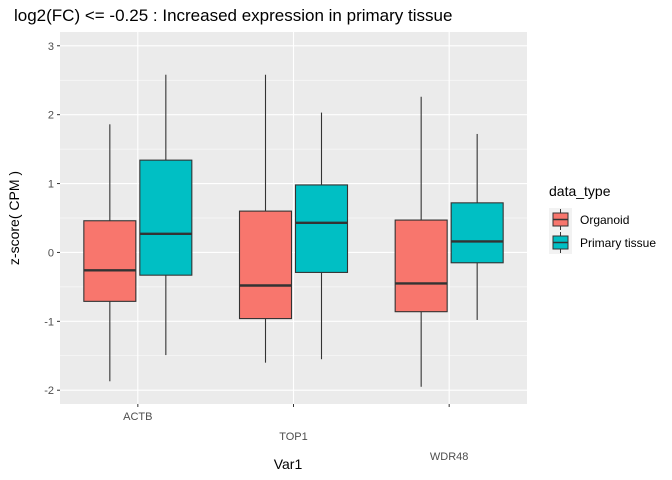 Image resolution: width=672 pixels, height=480 pixels. I want to click on y-tick-label: 0, so click(51, 253).